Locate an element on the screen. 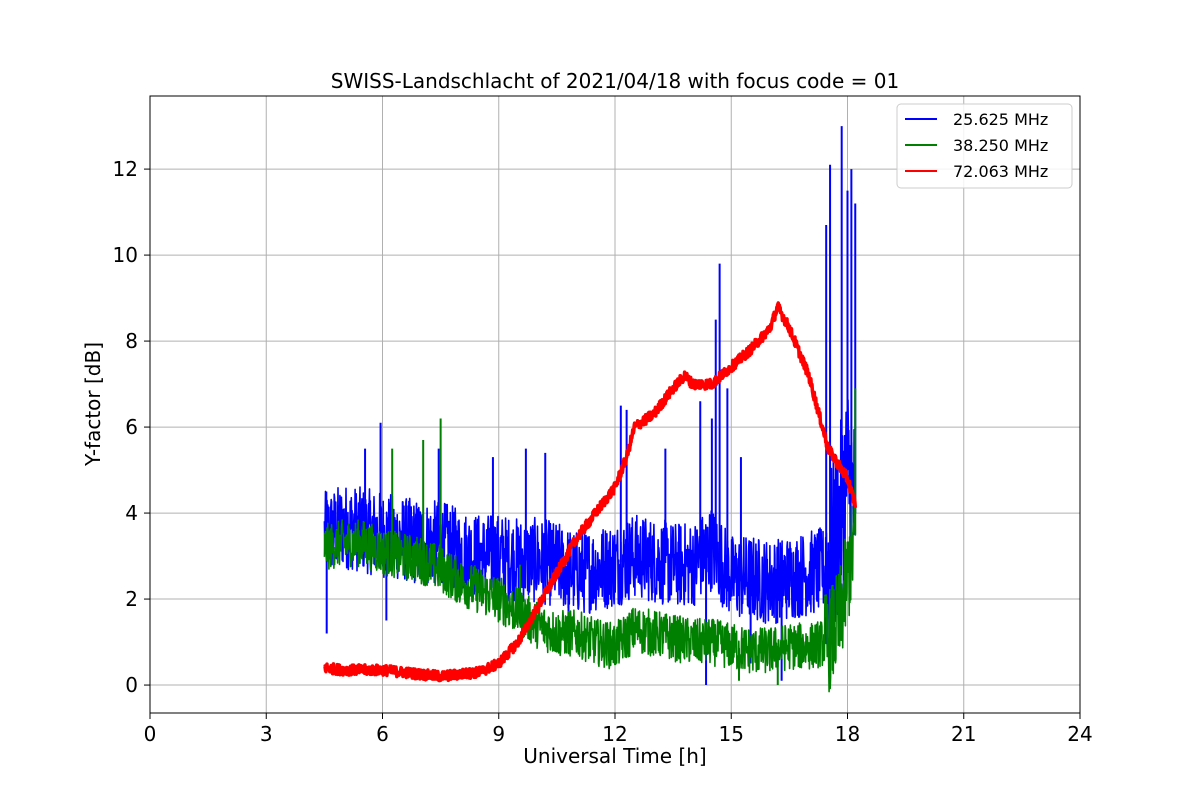  legend: 25.625 MHz 38.250 MHz 72.063 MHz is located at coordinates (984, 146).